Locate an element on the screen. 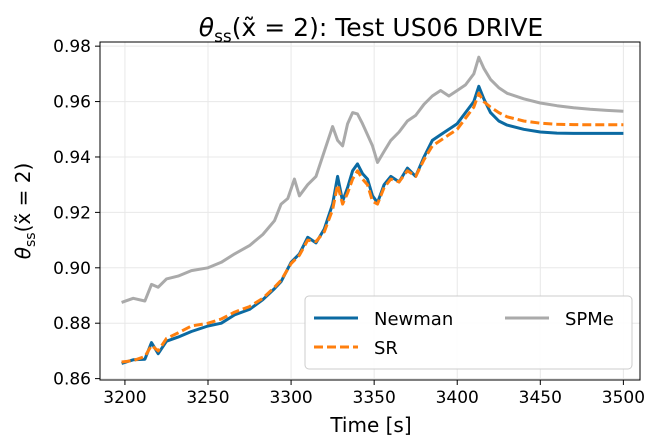  x-tick-label: 3200 is located at coordinates (124, 398).